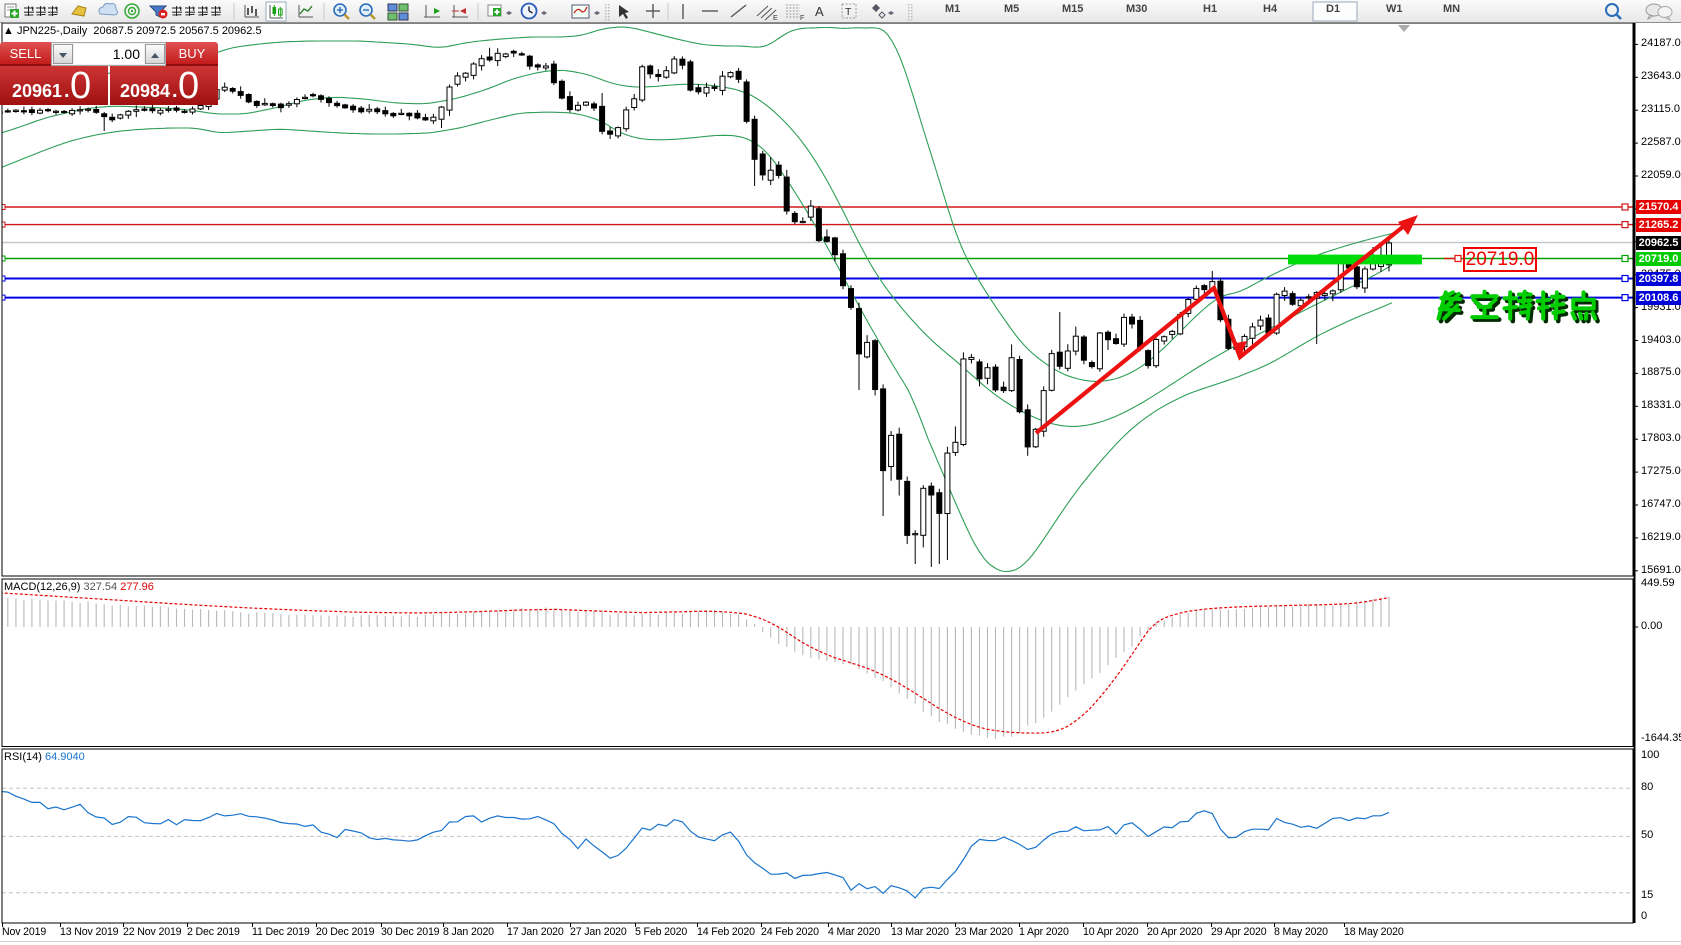 This screenshot has height=945, width=1681. I want to click on svg-text: F, so click(802, 18).